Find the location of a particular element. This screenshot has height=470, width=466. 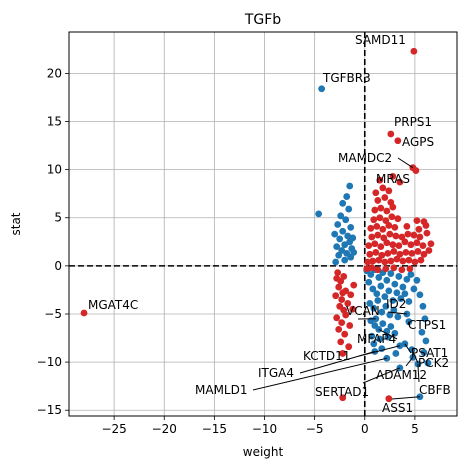

gene-label-mamld1: MAMLD1 is located at coordinates (221, 390).